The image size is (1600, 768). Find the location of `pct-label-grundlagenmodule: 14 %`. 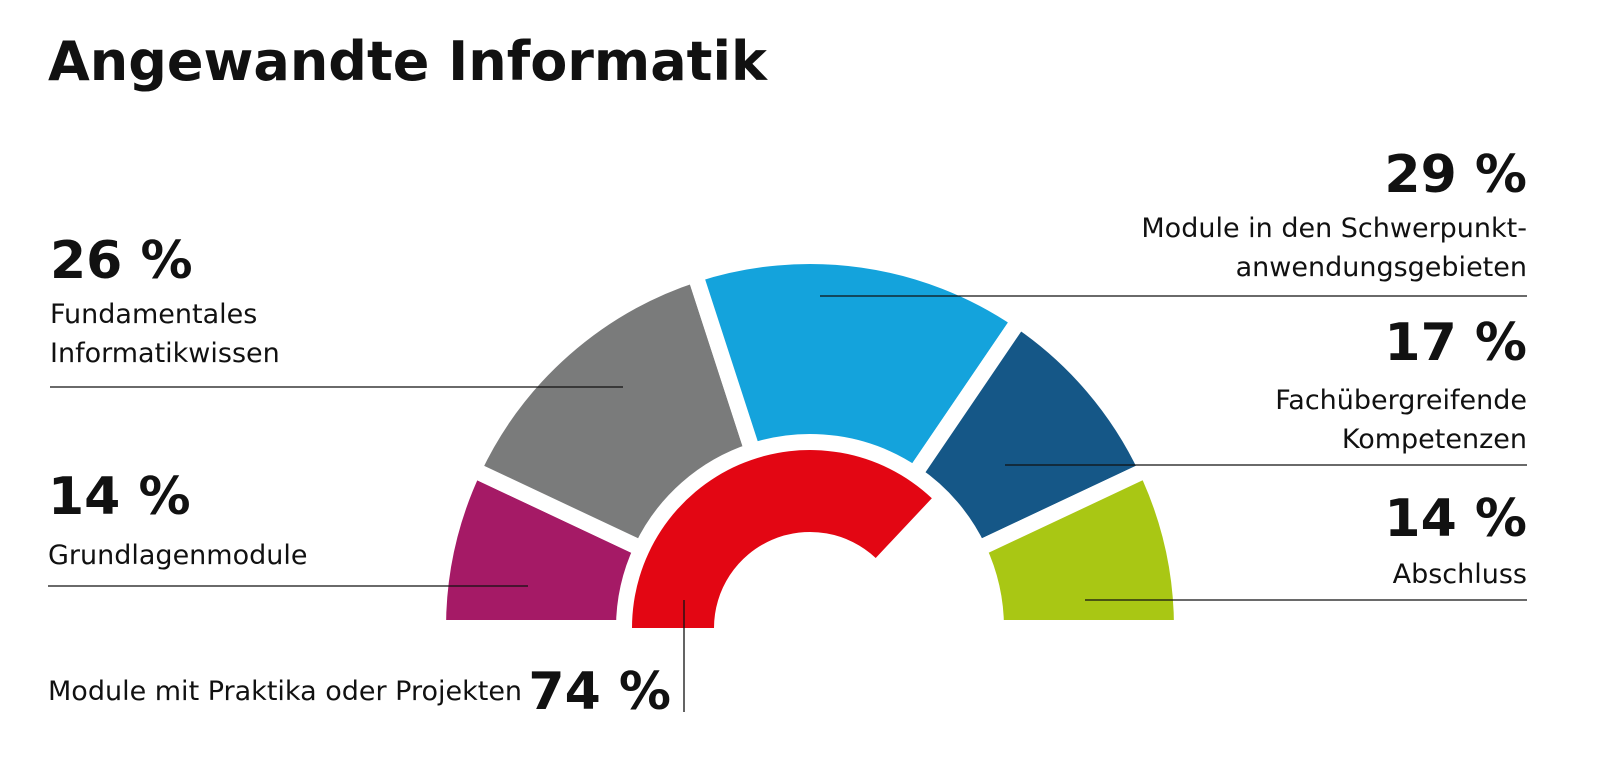

pct-label-grundlagenmodule: 14 % is located at coordinates (119, 497).